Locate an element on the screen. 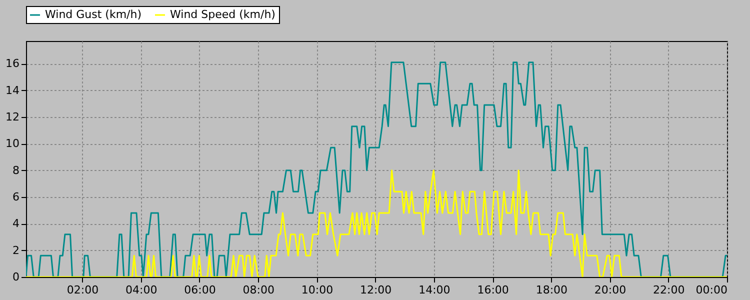 This screenshot has width=750, height=300. legend-label: Wind Speed (km/h) is located at coordinates (223, 14).